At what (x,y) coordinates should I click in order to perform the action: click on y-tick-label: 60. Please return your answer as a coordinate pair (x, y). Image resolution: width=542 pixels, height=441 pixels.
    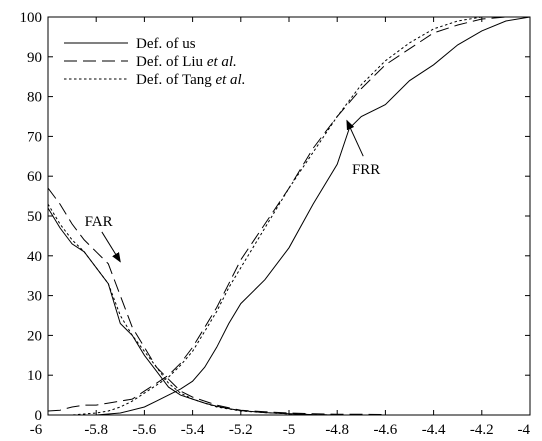
    Looking at the image, I should click on (34, 177).